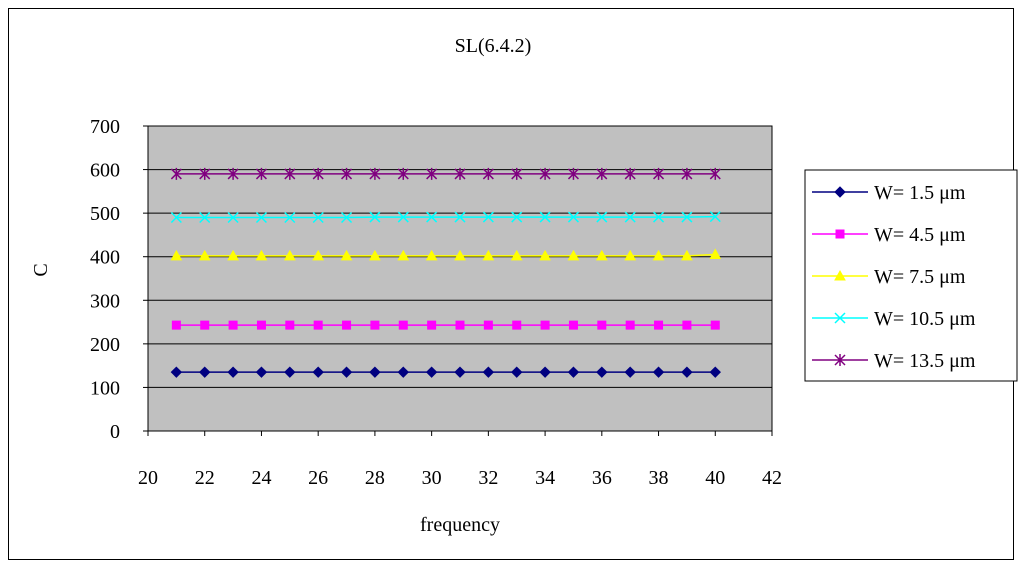  I want to click on y-tick-label: 500, so click(105, 214).